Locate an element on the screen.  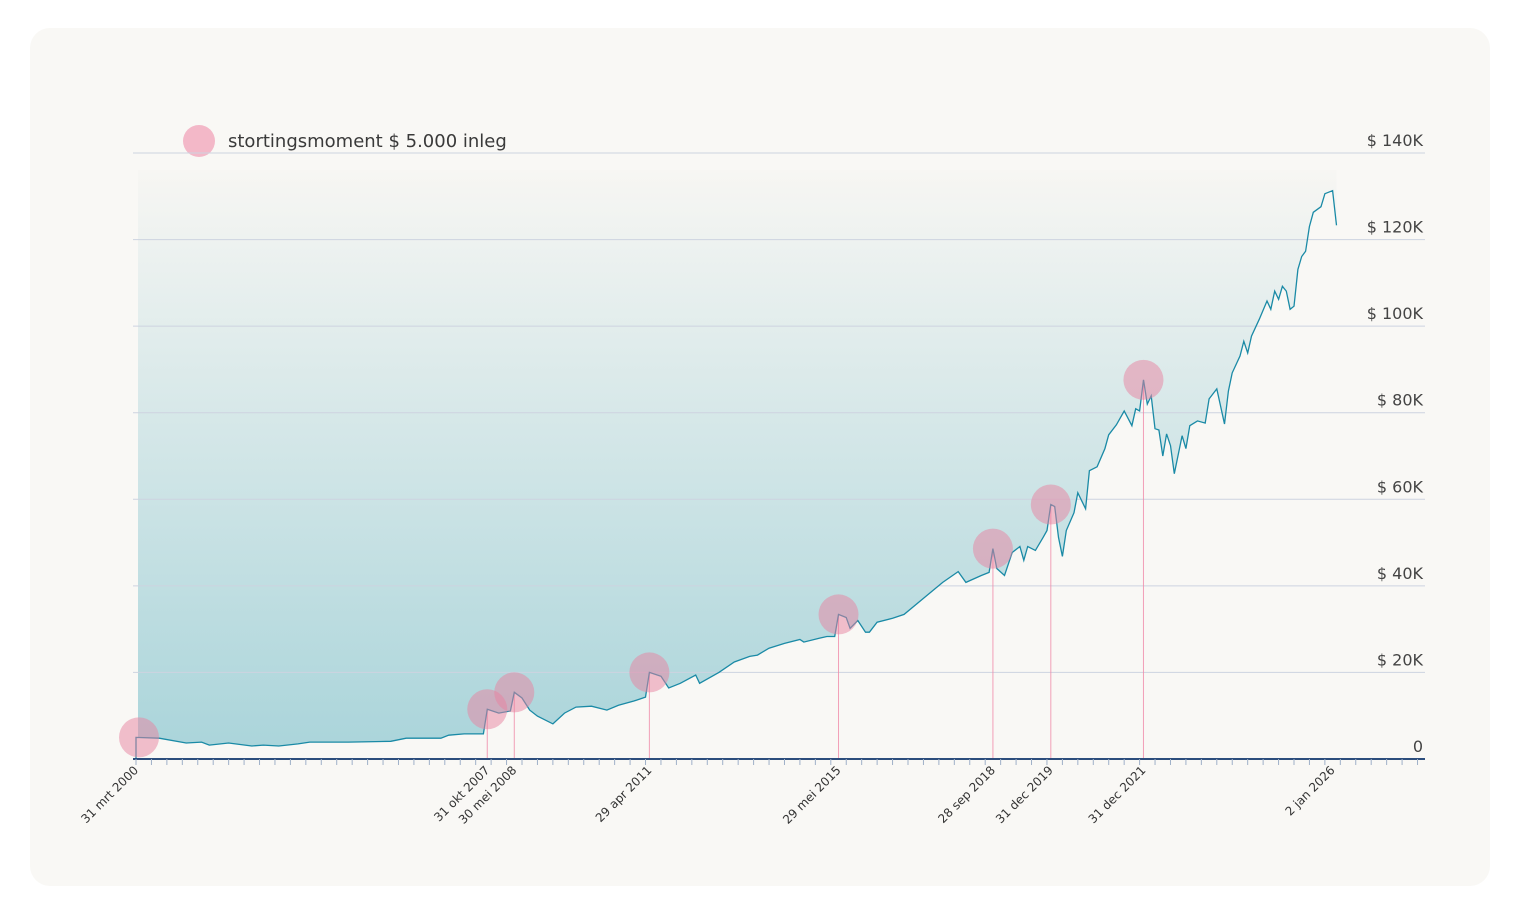
y-tick-label: $ 20K is located at coordinates (1400, 659).